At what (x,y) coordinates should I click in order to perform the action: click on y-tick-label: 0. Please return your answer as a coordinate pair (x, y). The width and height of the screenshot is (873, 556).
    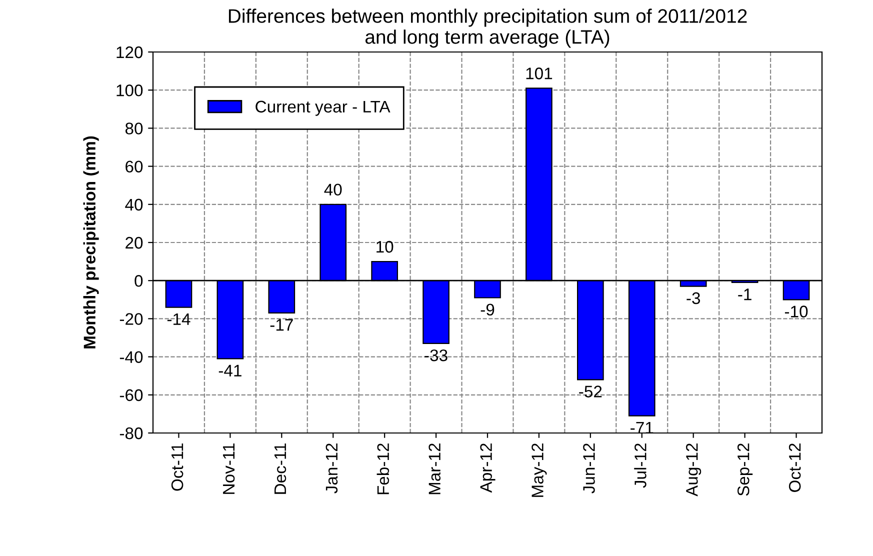
    Looking at the image, I should click on (138, 281).